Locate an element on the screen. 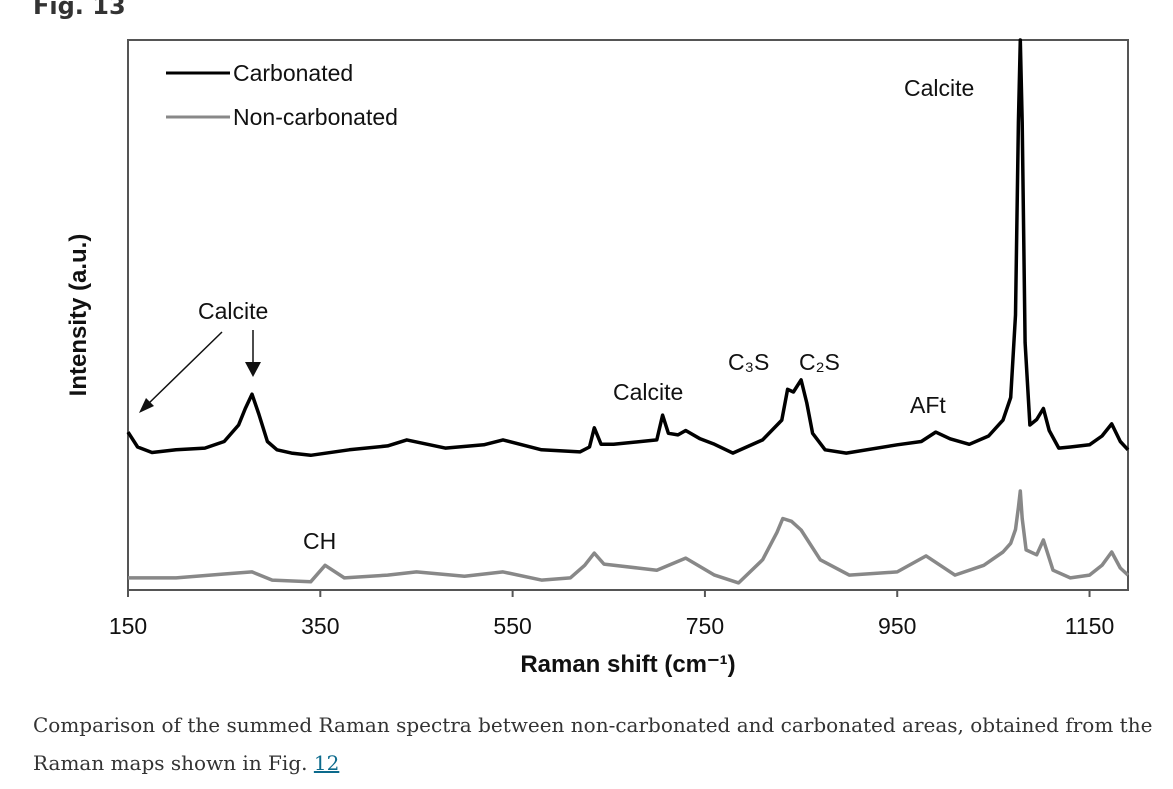 The image size is (1173, 789). x-tick-label: 1150 is located at coordinates (1089, 626).